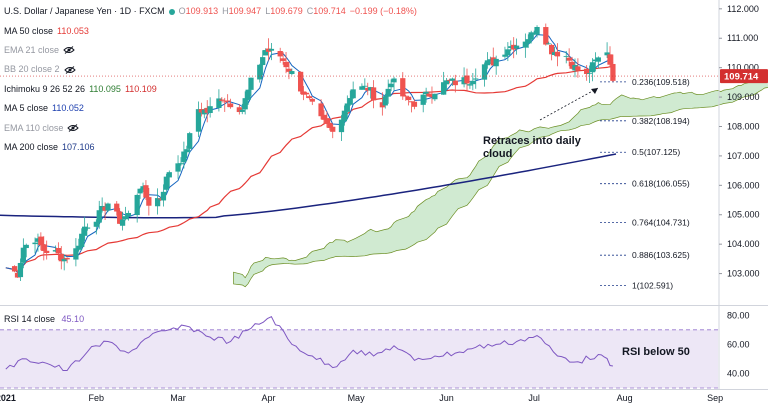  I want to click on indicator-row: EMA 21 close, so click(212, 50).